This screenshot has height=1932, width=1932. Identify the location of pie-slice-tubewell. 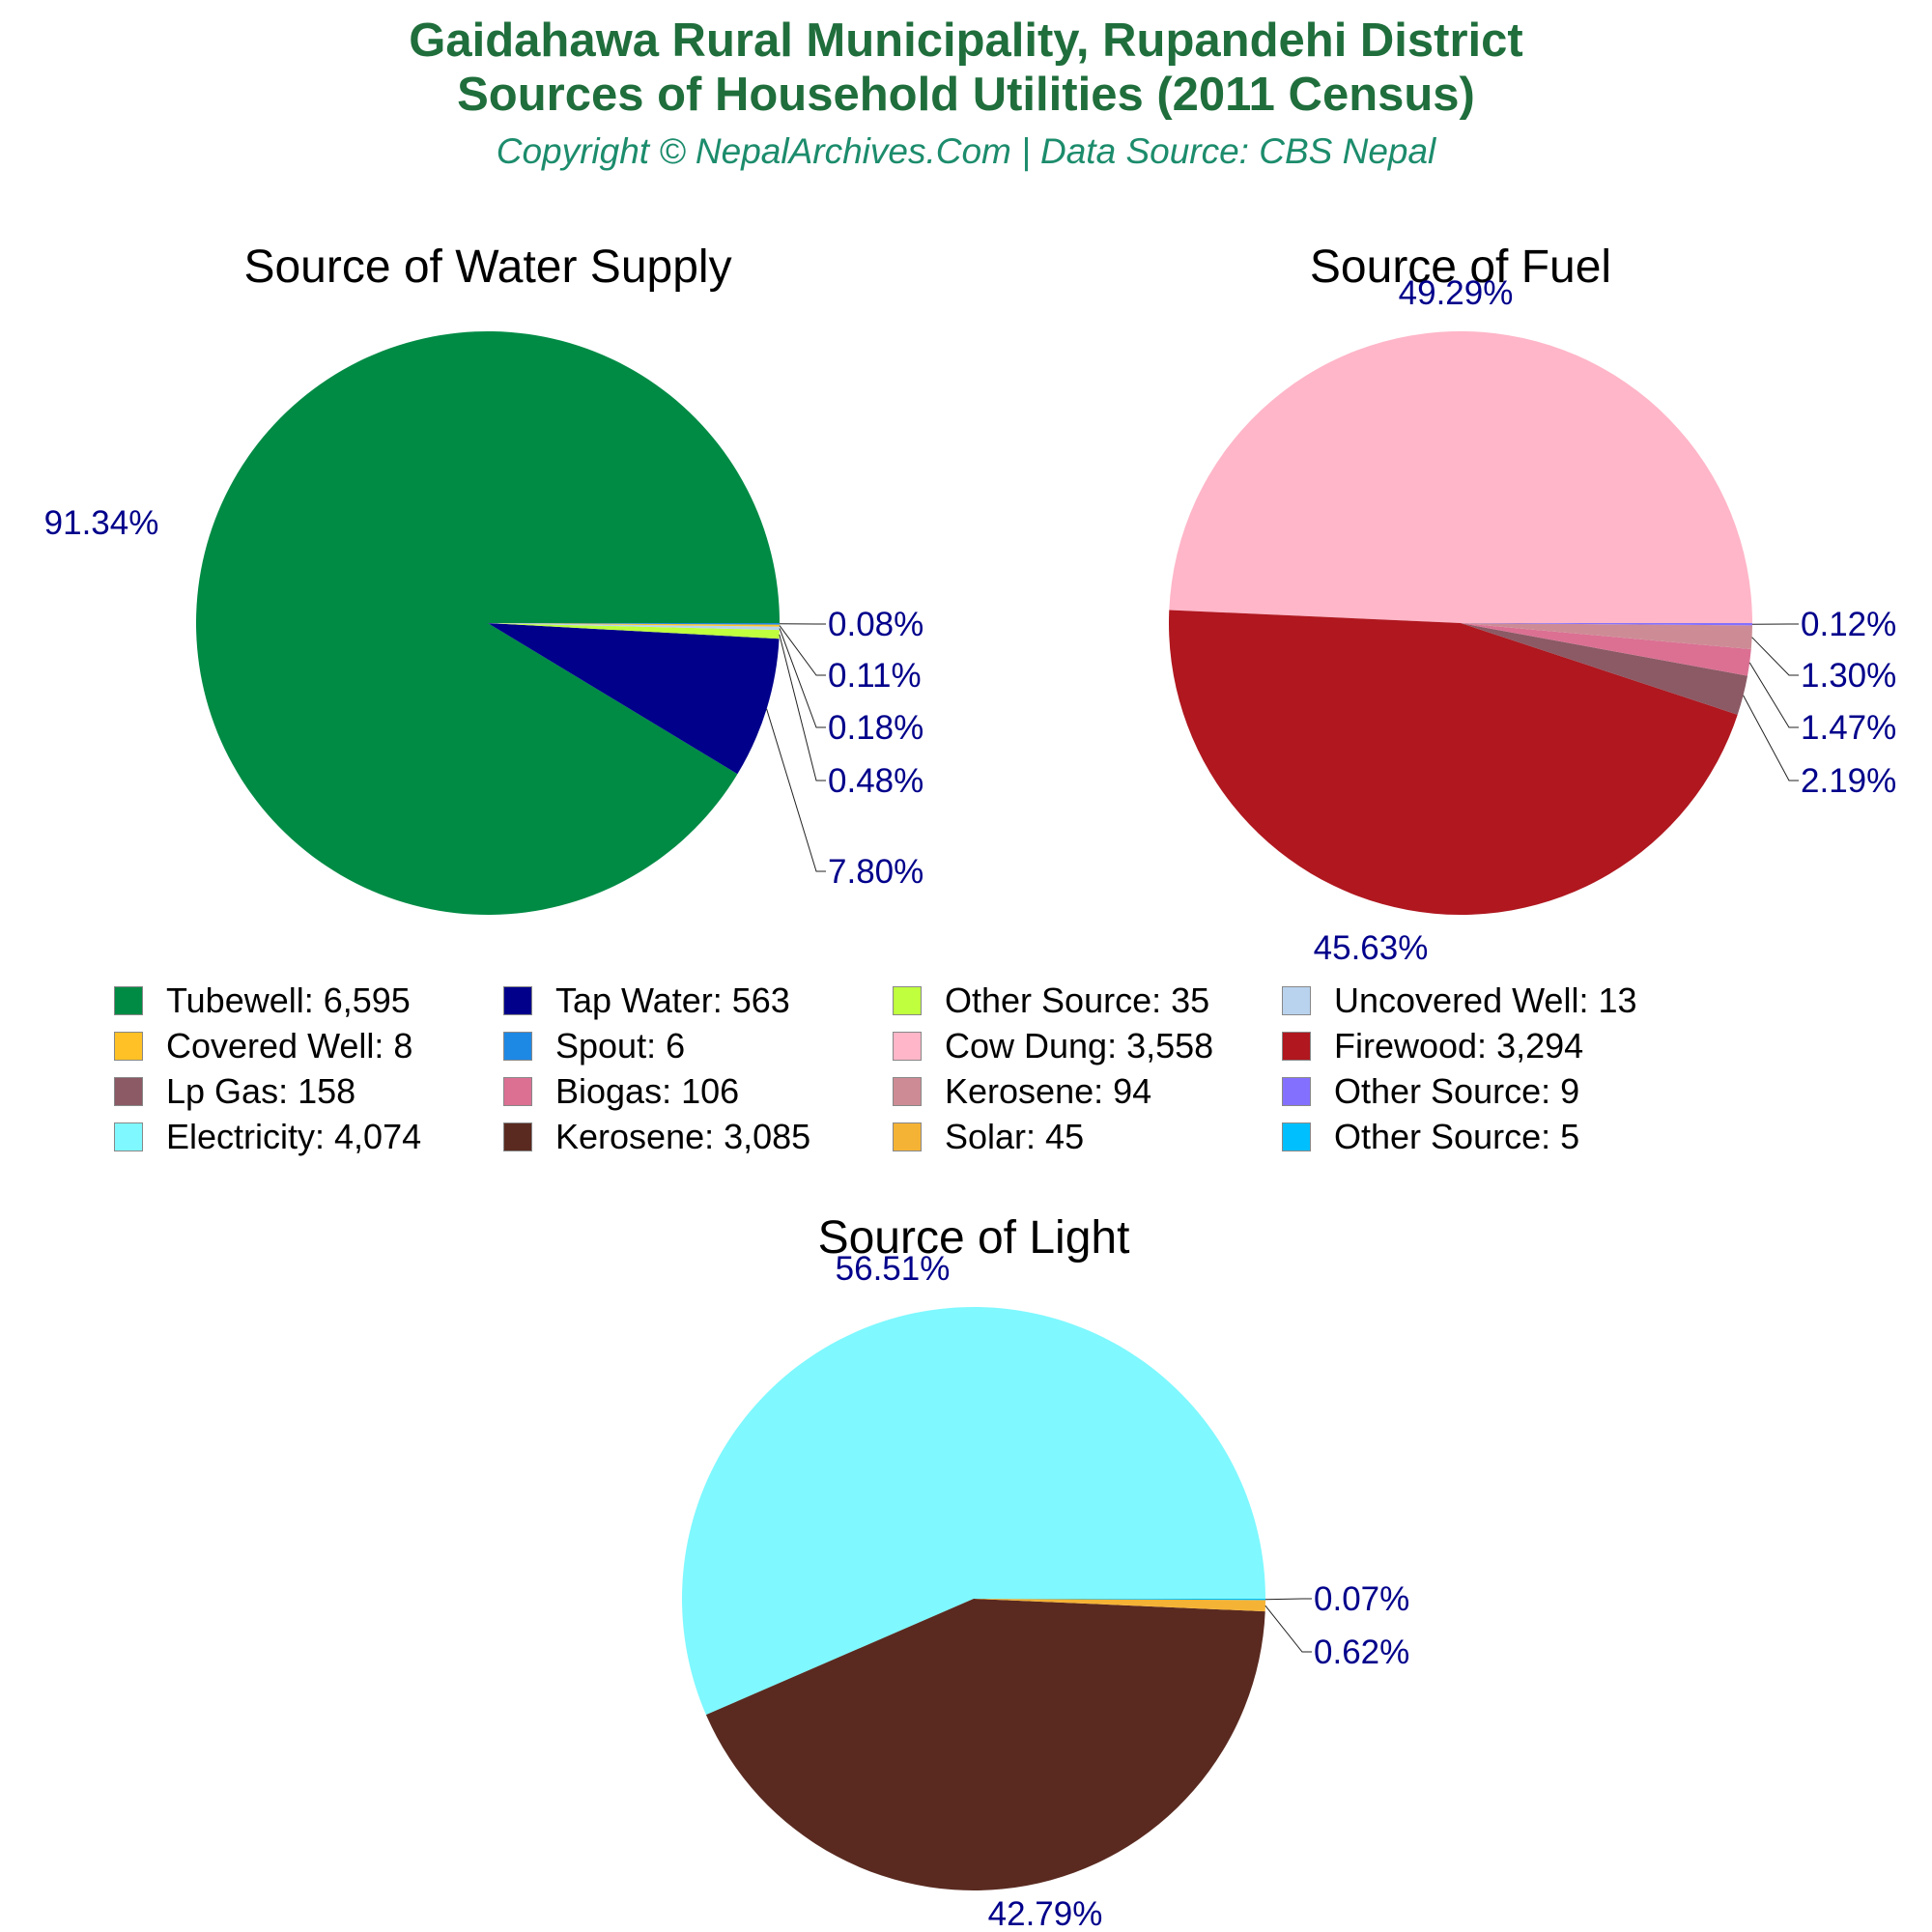
(487, 623).